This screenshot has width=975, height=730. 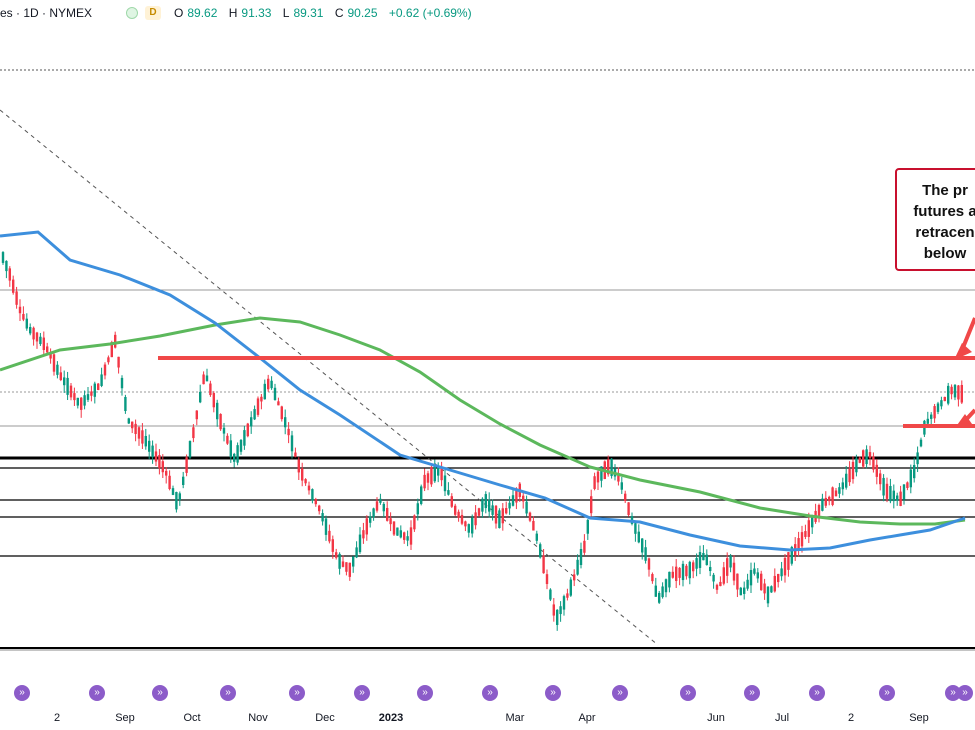 What do you see at coordinates (587, 718) in the screenshot?
I see `x-tick-label: Apr` at bounding box center [587, 718].